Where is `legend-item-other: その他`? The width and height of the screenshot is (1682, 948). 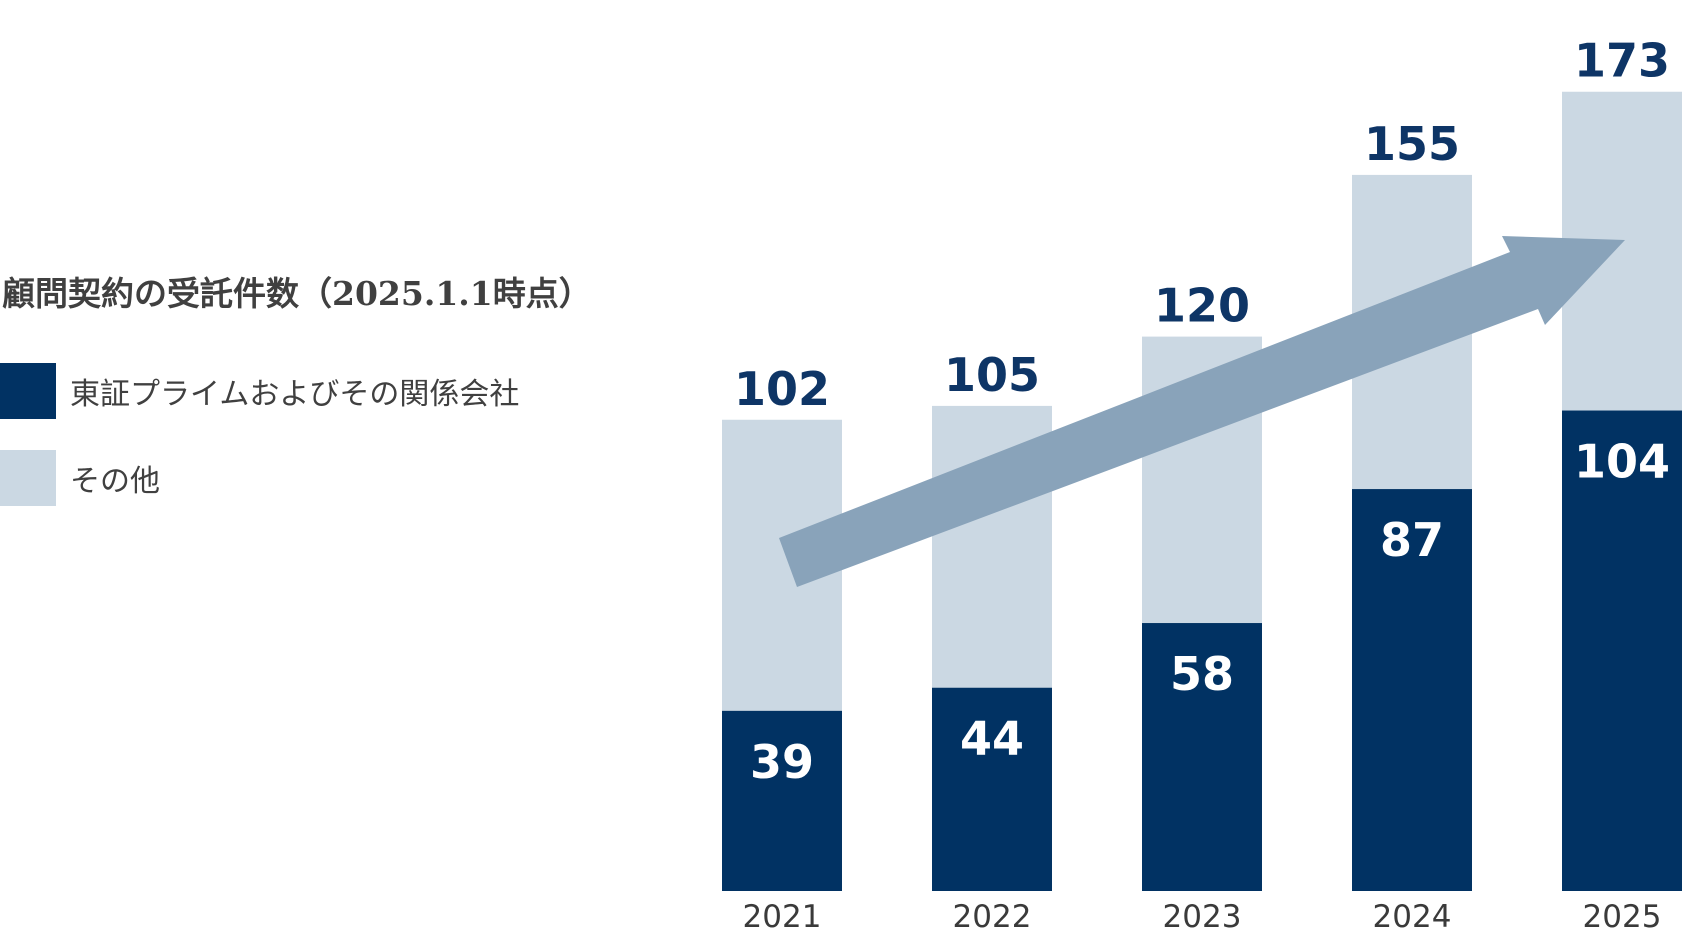 legend-item-other: その他 is located at coordinates (80, 478).